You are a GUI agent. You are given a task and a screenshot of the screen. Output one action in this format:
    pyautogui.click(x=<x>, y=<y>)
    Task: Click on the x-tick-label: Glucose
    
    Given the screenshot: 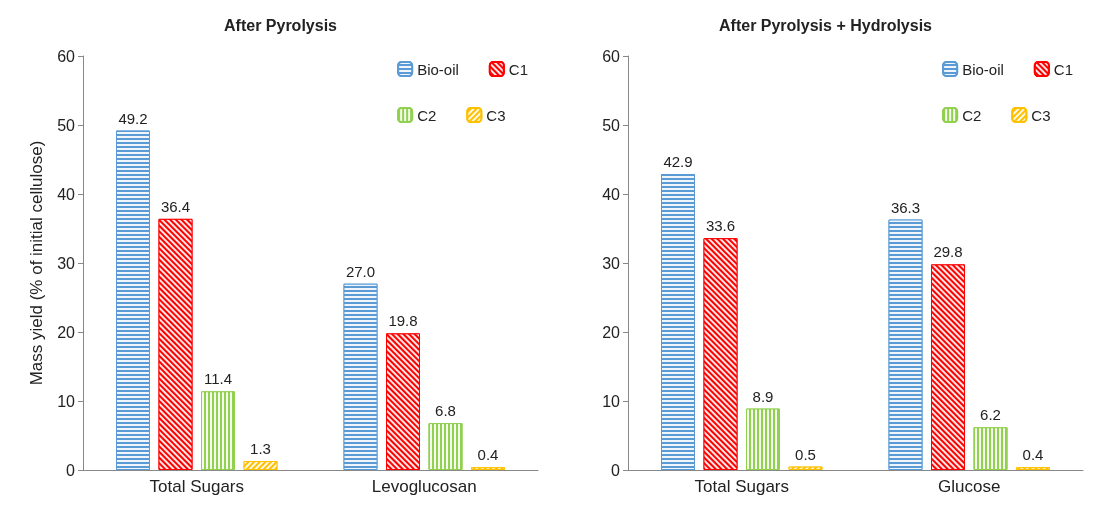 What is the action you would take?
    pyautogui.click(x=969, y=486)
    